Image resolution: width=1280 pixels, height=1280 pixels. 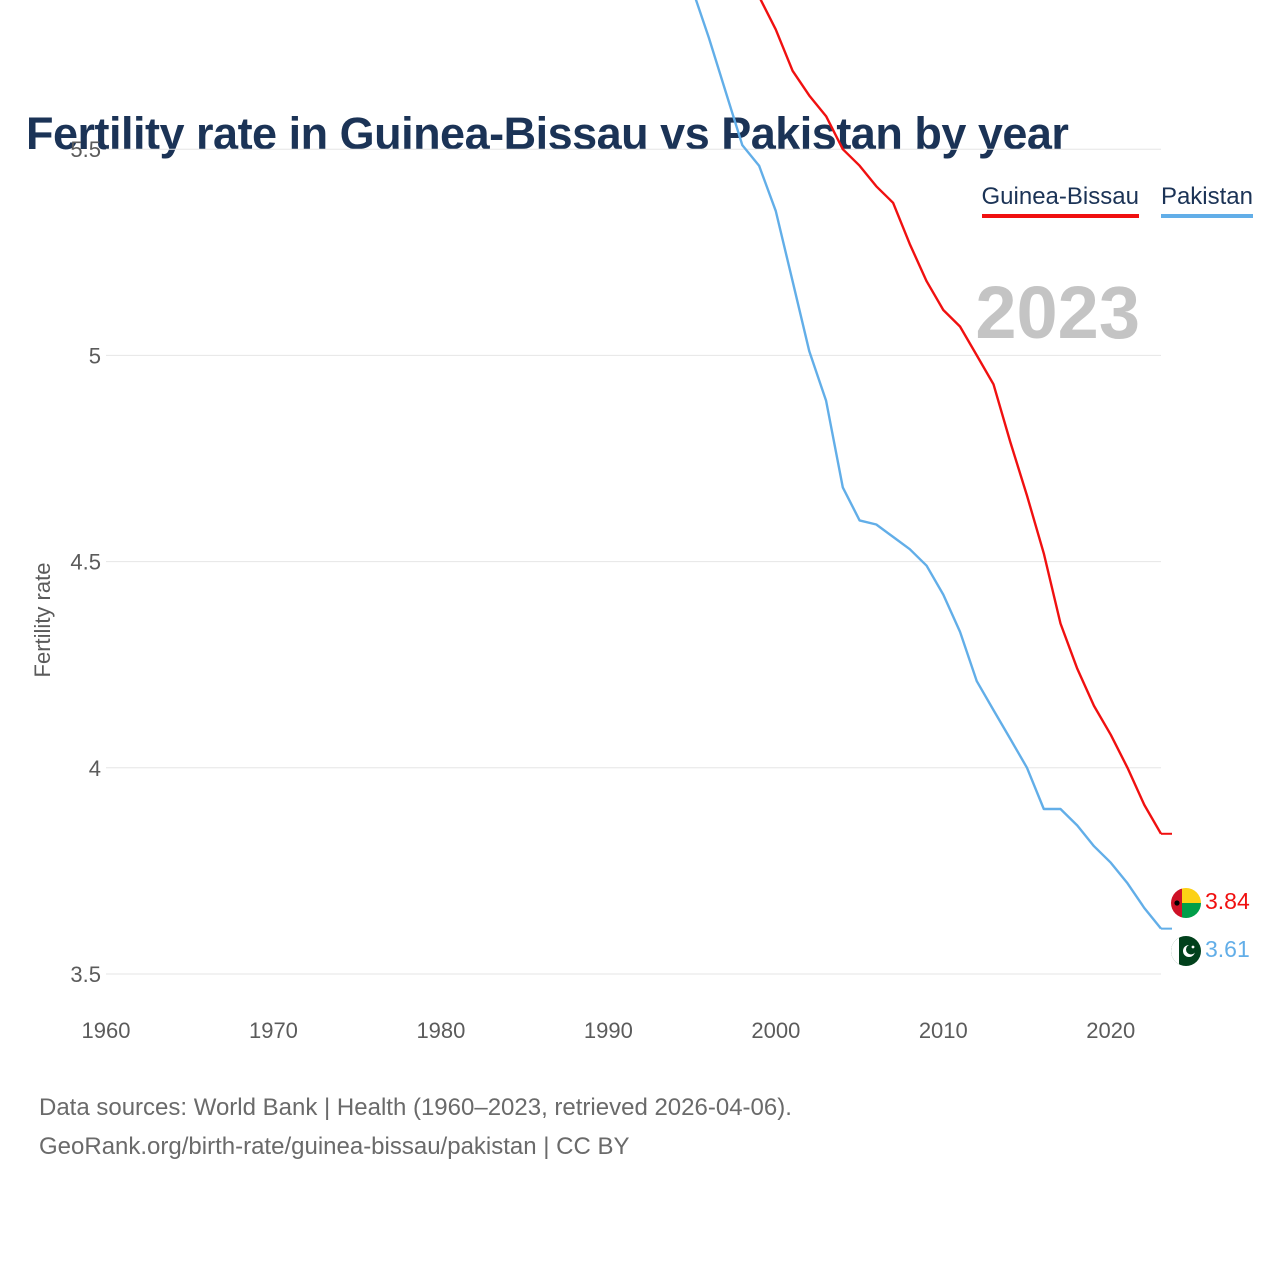 I want to click on y-axis-ticks: 3.544.555.566.5, so click(x=85, y=562).